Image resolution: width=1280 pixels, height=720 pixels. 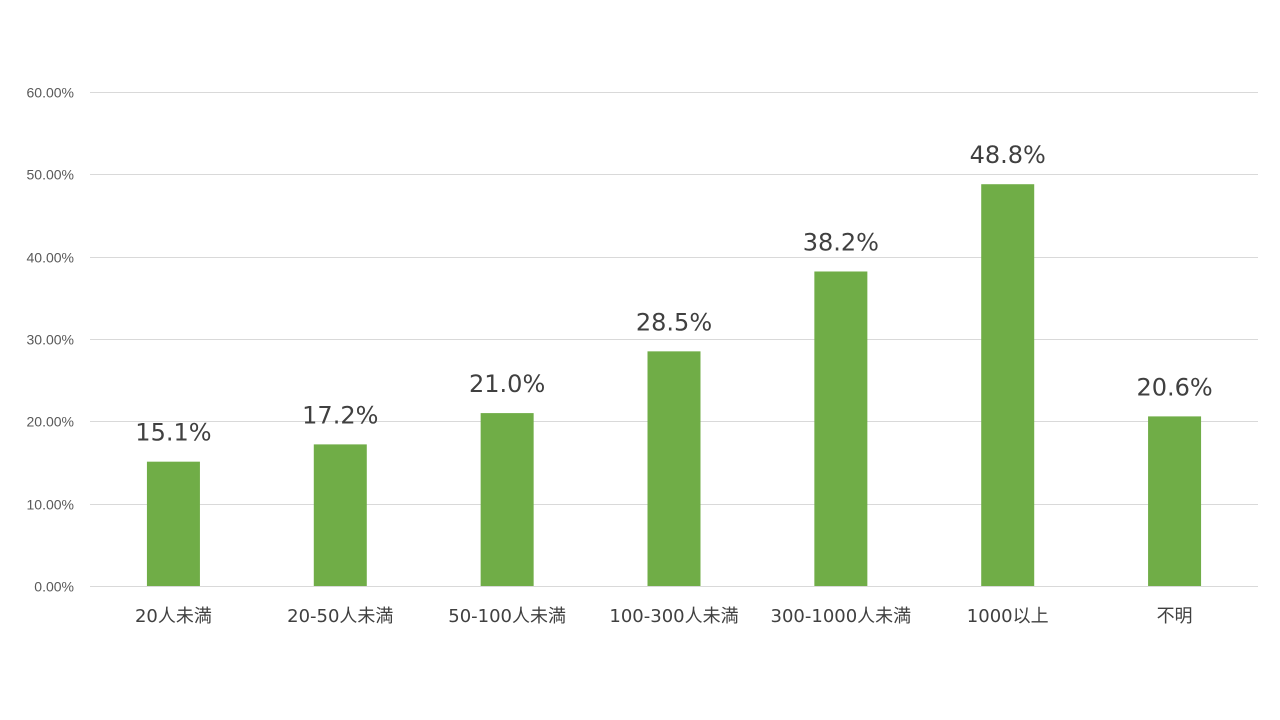 I want to click on data-label: 38.2%, so click(x=841, y=242).